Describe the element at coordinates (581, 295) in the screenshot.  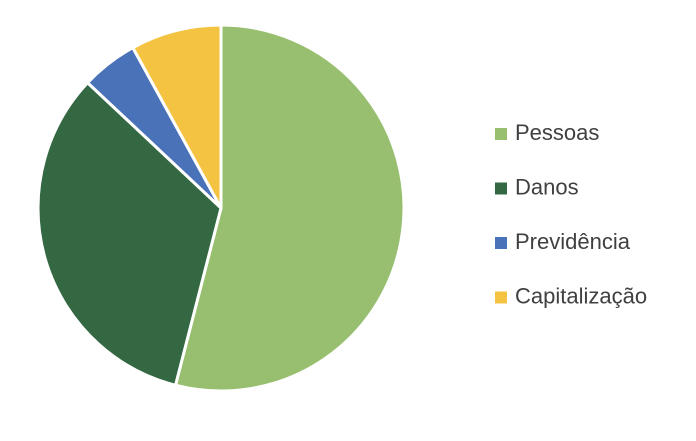
I see `legend-label: Capitalização` at that location.